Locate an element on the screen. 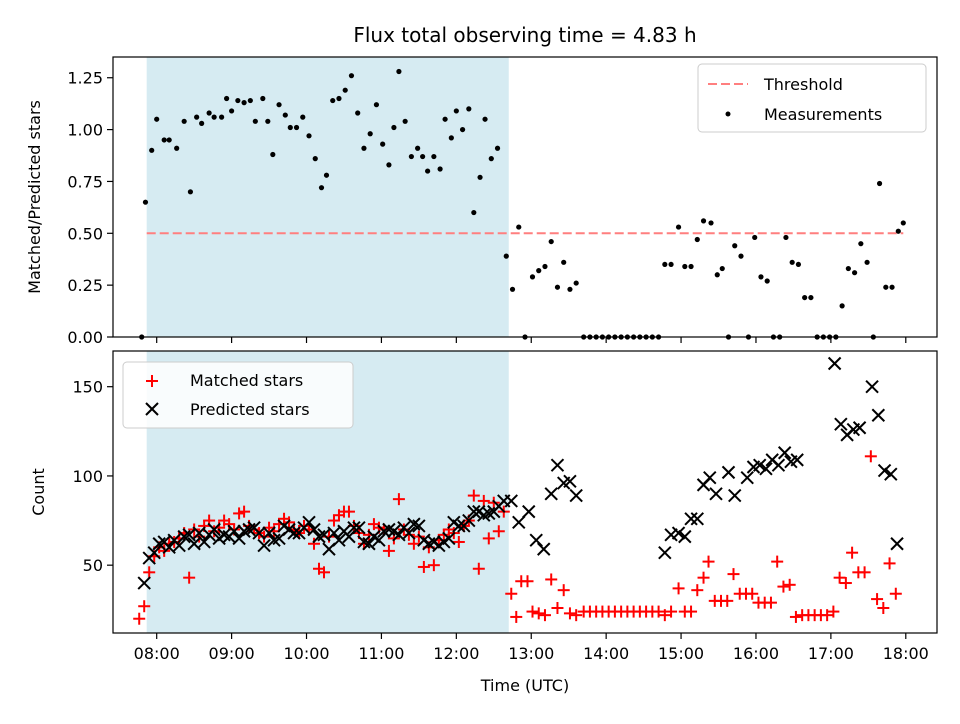 Image resolution: width=960 pixels, height=724 pixels. legend-matched-label: Matched stars is located at coordinates (246, 380).